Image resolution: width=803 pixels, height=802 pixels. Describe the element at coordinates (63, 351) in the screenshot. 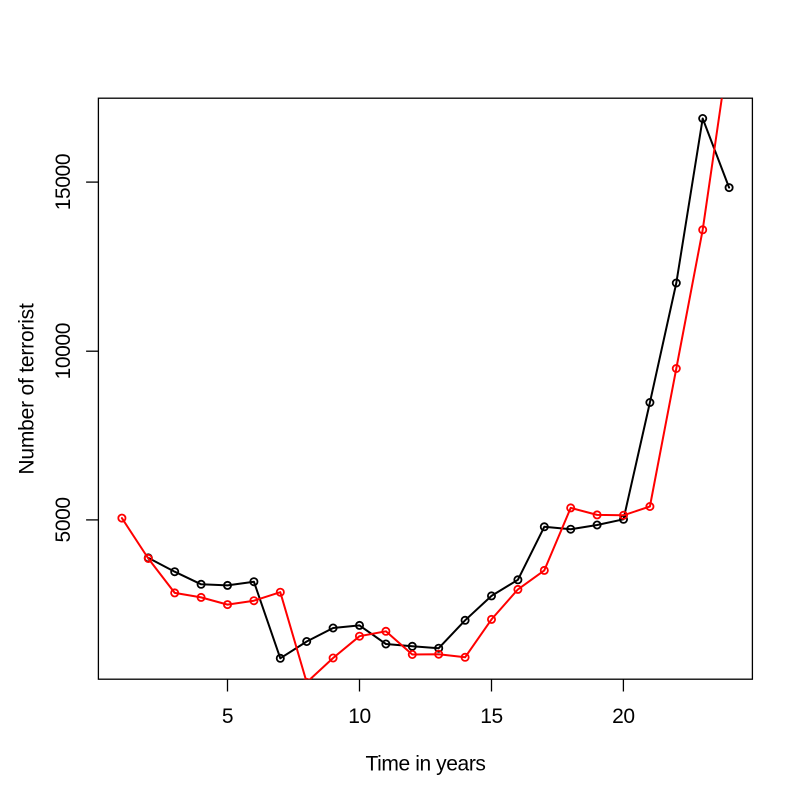

I see `svg-text: 10000` at that location.